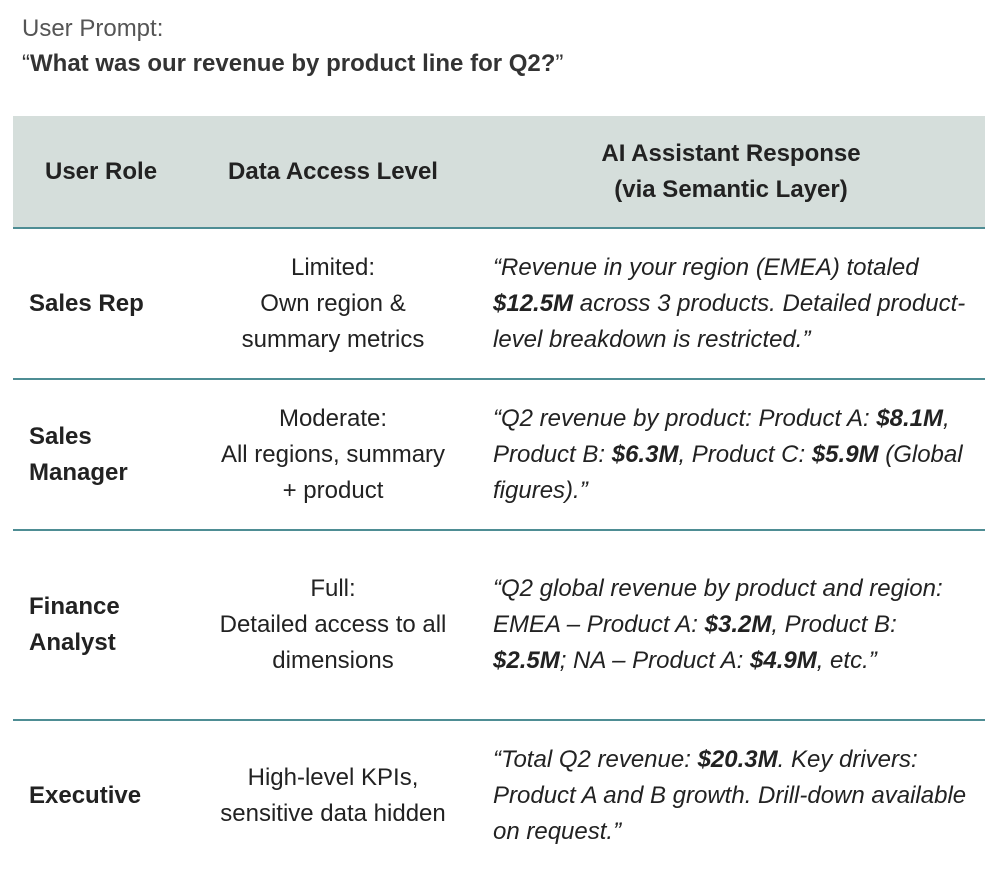 The height and width of the screenshot is (870, 998). What do you see at coordinates (85, 795) in the screenshot?
I see `role-text: Executive` at bounding box center [85, 795].